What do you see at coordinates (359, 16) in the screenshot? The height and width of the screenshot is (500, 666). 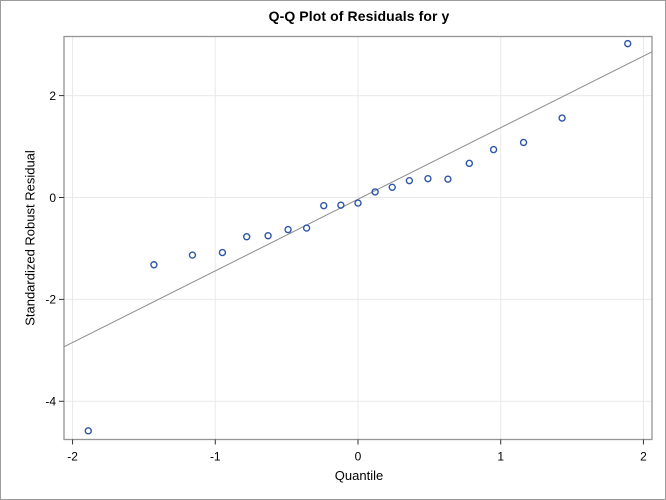 I see `chart-title: Q-Q Plot of Residuals for y` at bounding box center [359, 16].